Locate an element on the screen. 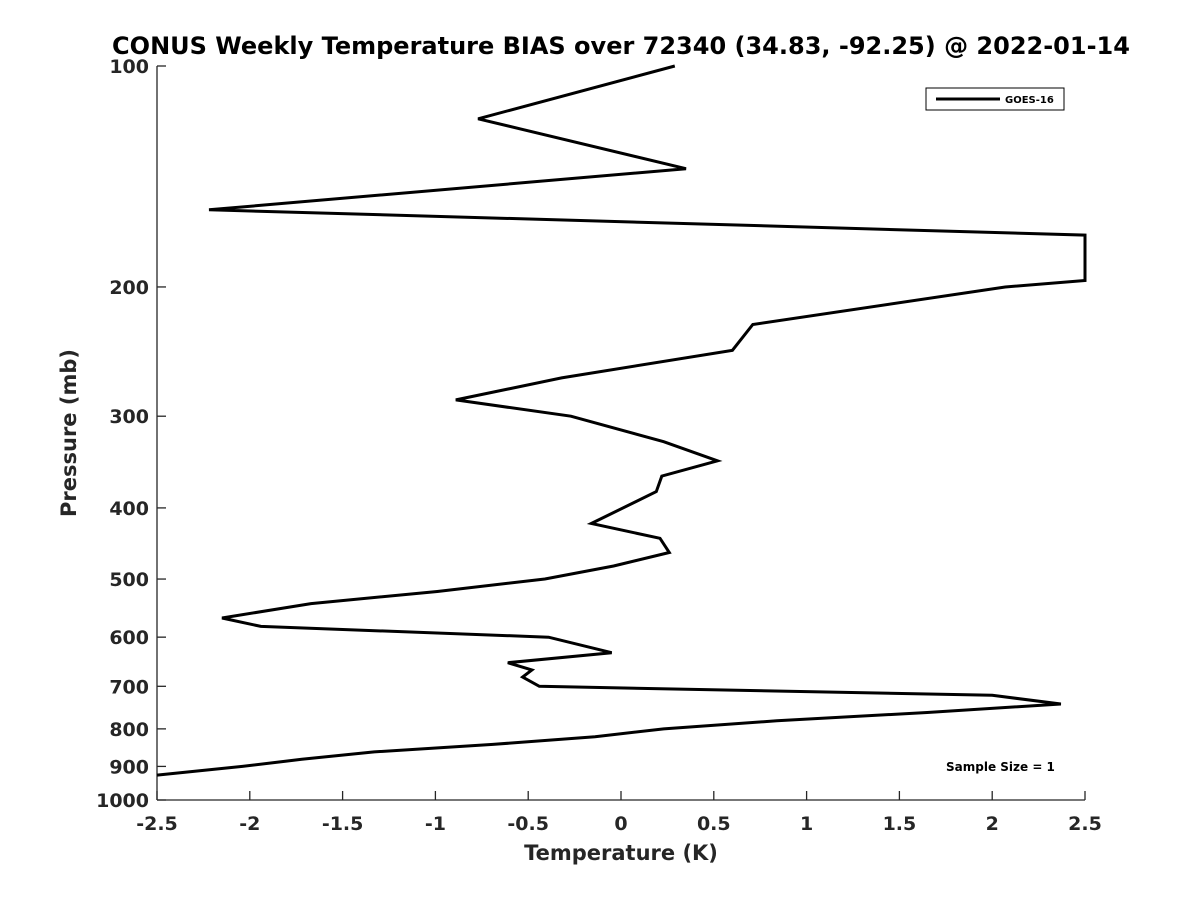 The image size is (1200, 900). legend-label: GOES-16 is located at coordinates (1029, 100).